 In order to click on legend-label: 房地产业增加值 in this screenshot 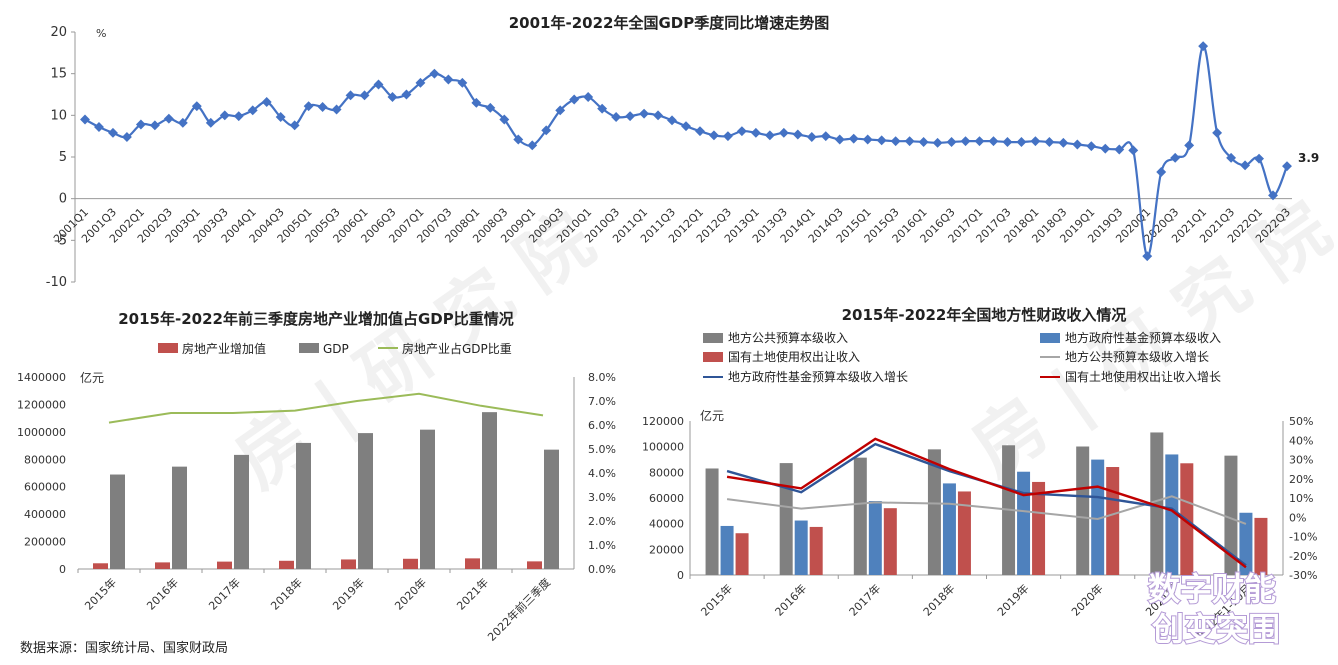, I will do `click(224, 348)`.